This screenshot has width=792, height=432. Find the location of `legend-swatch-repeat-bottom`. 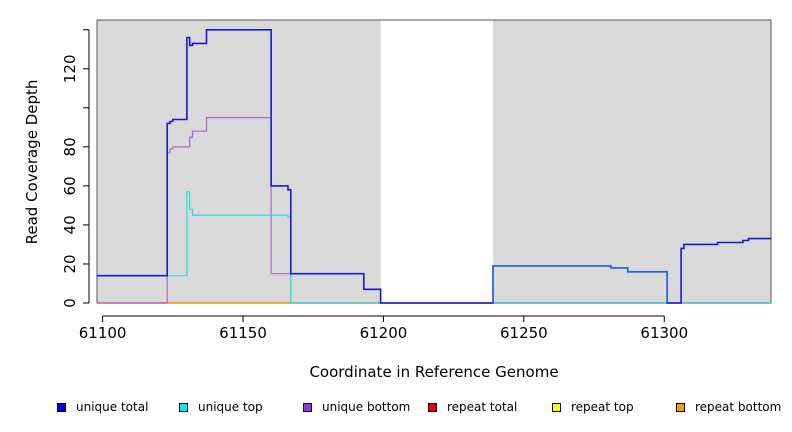

legend-swatch-repeat-bottom is located at coordinates (680, 407).